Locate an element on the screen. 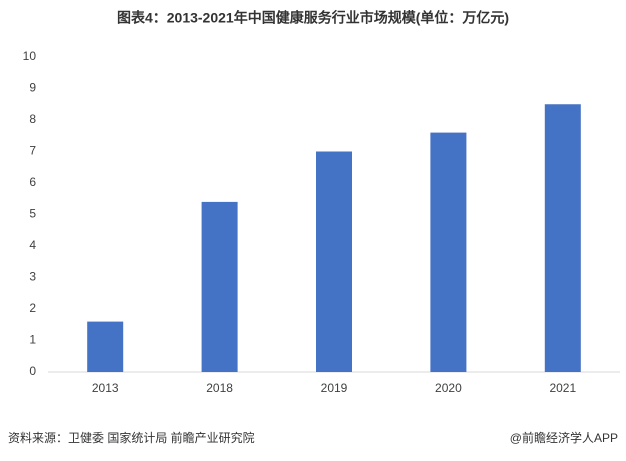 The height and width of the screenshot is (461, 626). y-tick-label: 10 is located at coordinates (30, 56).